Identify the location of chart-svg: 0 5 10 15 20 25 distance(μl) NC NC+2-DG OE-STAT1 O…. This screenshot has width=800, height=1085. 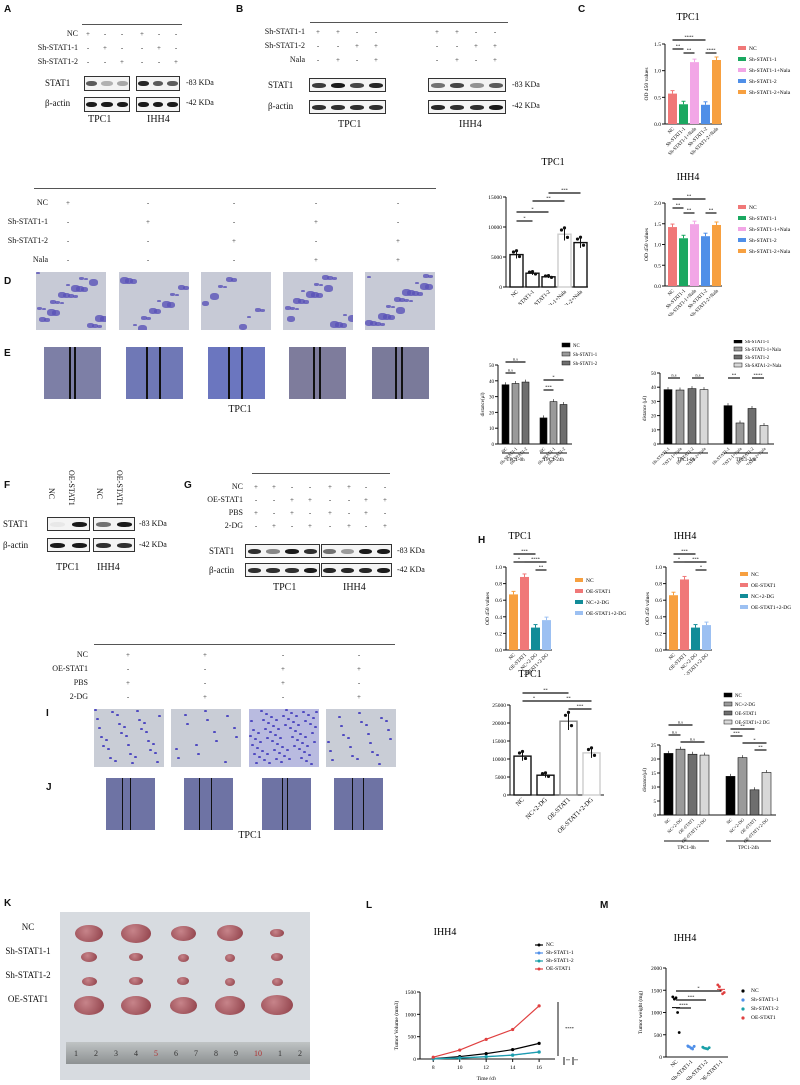
(709, 771).